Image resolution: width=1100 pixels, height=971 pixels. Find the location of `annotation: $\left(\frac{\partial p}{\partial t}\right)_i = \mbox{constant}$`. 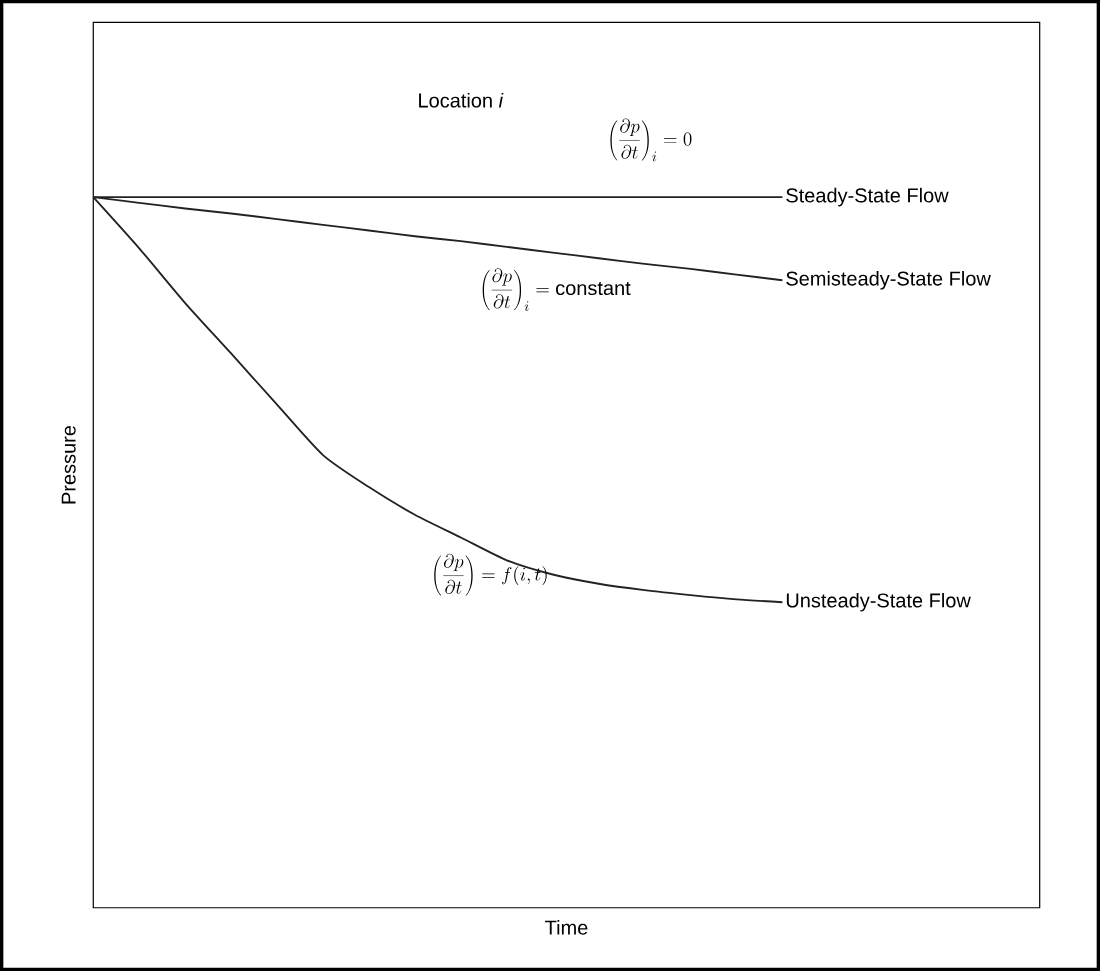

annotation: $\left(\frac{\partial p}{\partial t}\right)_i = \mbox{constant}$ is located at coordinates (556, 289).